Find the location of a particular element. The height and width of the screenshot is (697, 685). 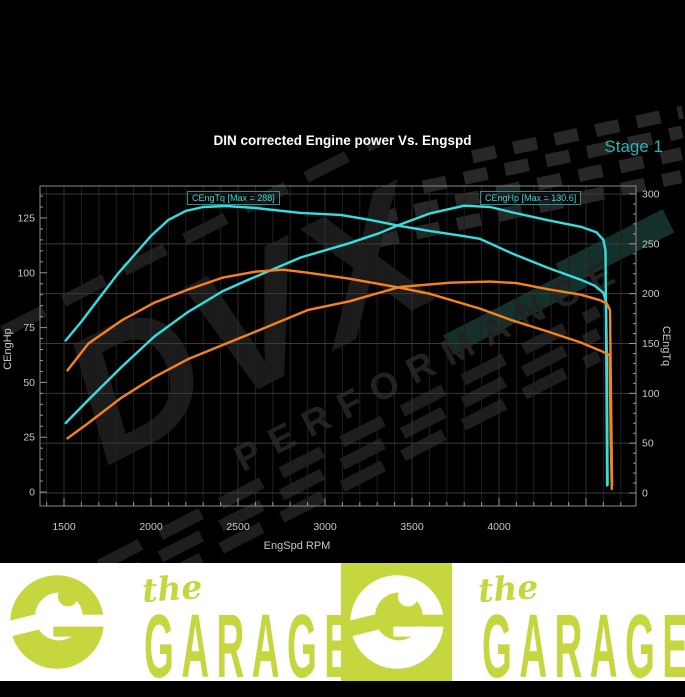

garage-logo-icon is located at coordinates (59, 624).